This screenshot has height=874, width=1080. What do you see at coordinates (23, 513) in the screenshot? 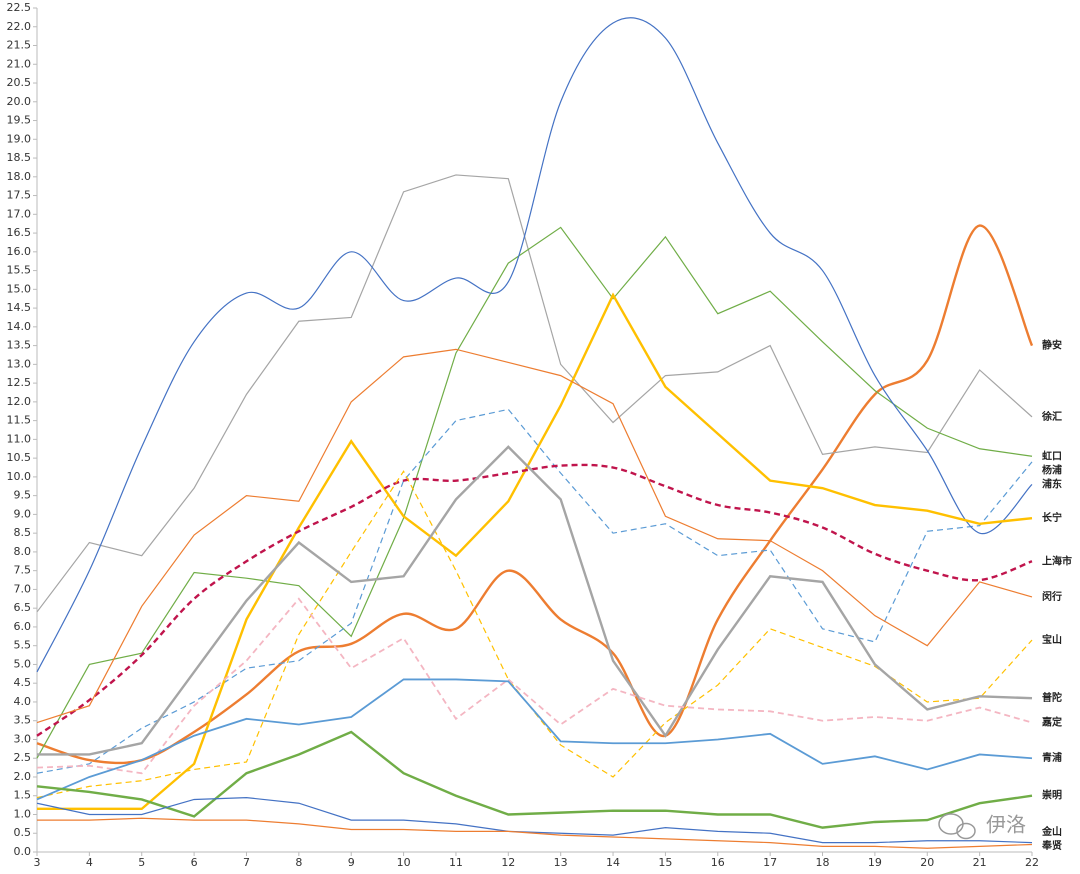
I see `y-tick-label: 9.0` at bounding box center [23, 513].